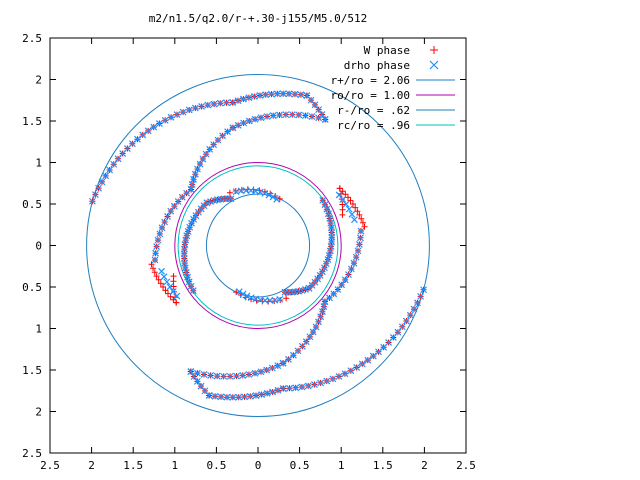  Describe the element at coordinates (32, 370) in the screenshot. I see `y-tick-label: 1.5` at that location.